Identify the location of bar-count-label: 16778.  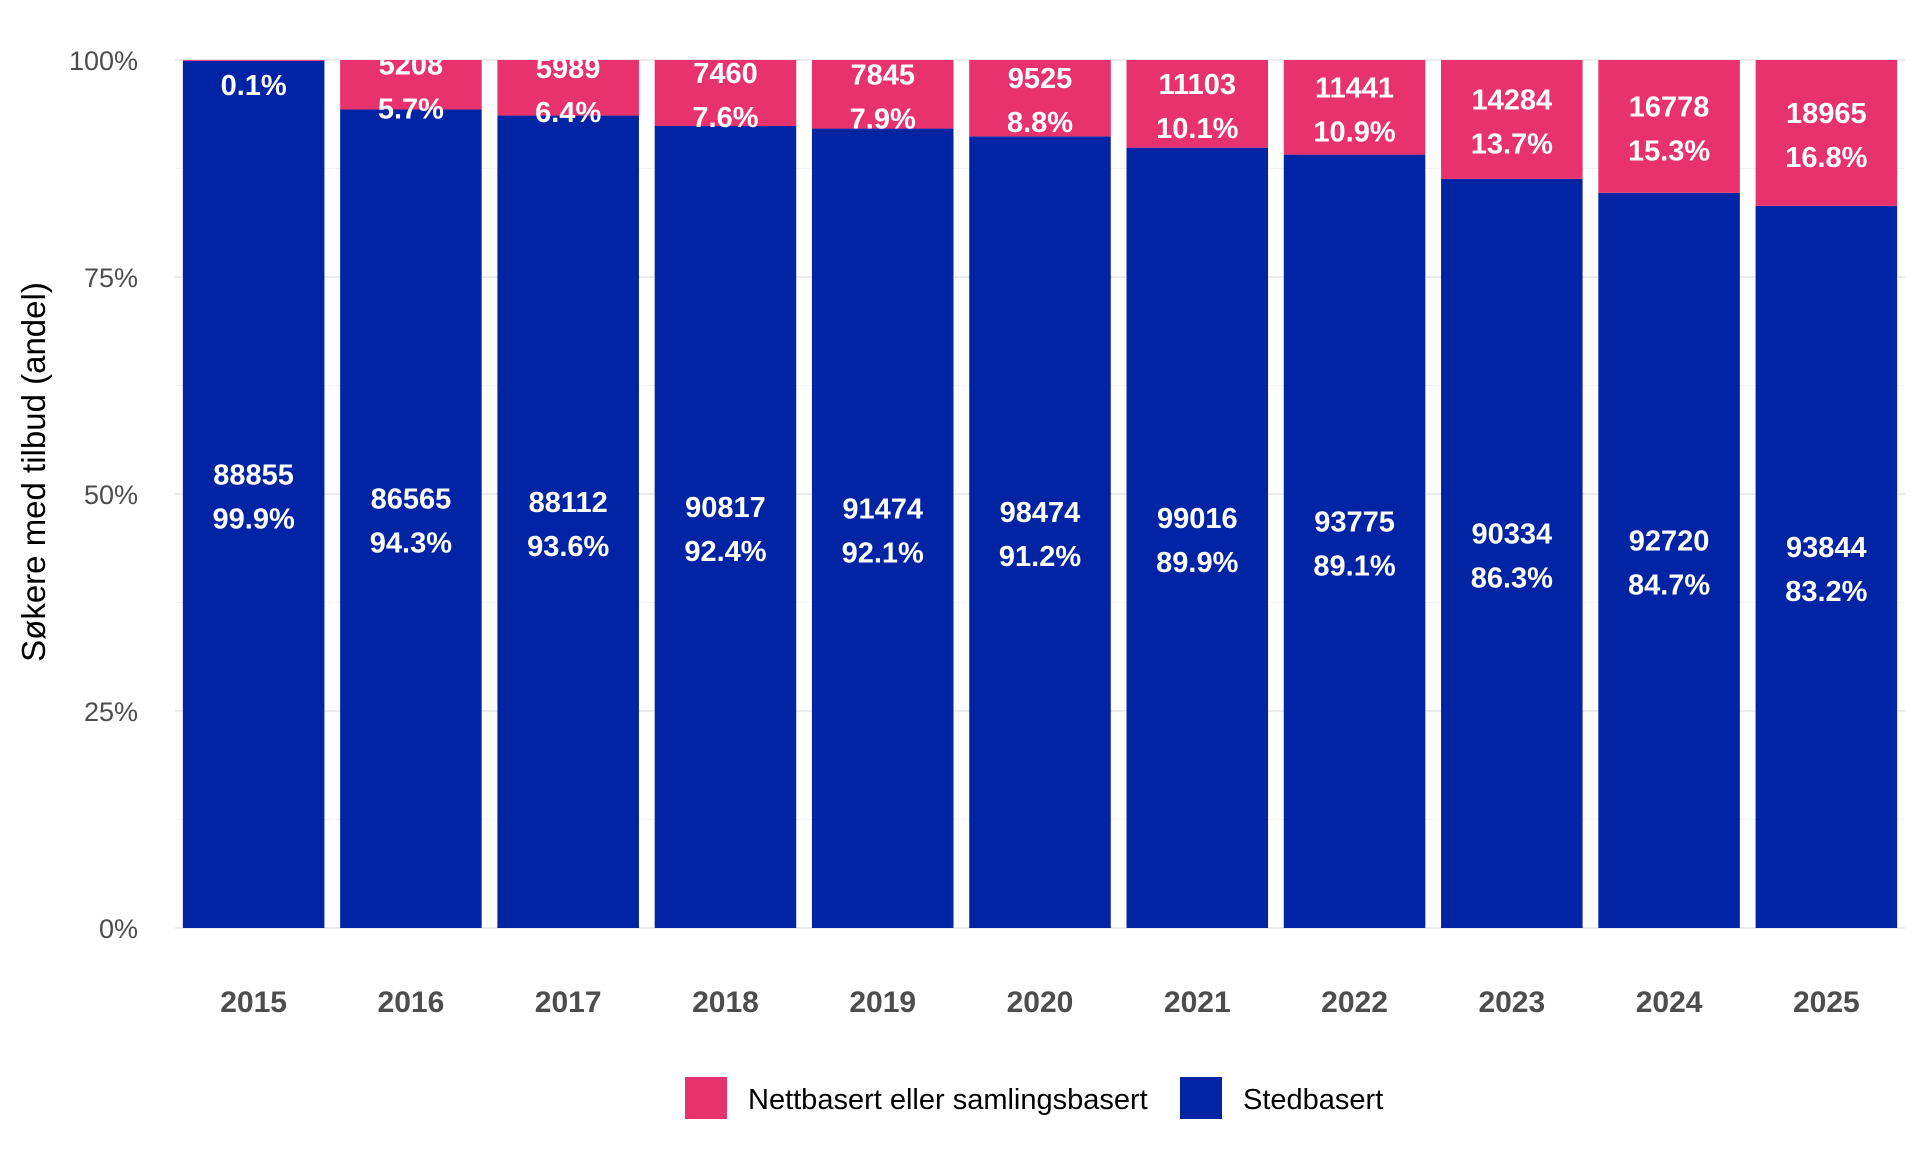
(1669, 107).